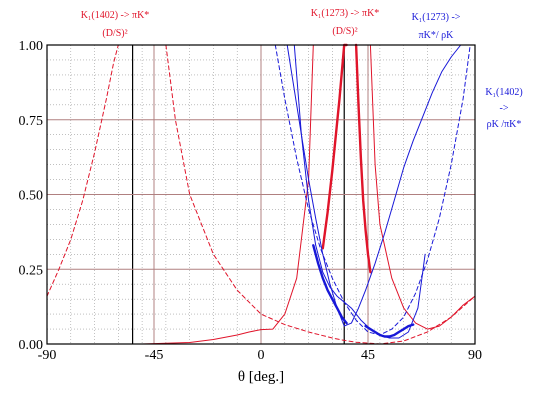 The image size is (533, 395). What do you see at coordinates (437, 35) in the screenshot?
I see `annotation-k1273-ratio-line2: πK*/ ρK` at bounding box center [437, 35].